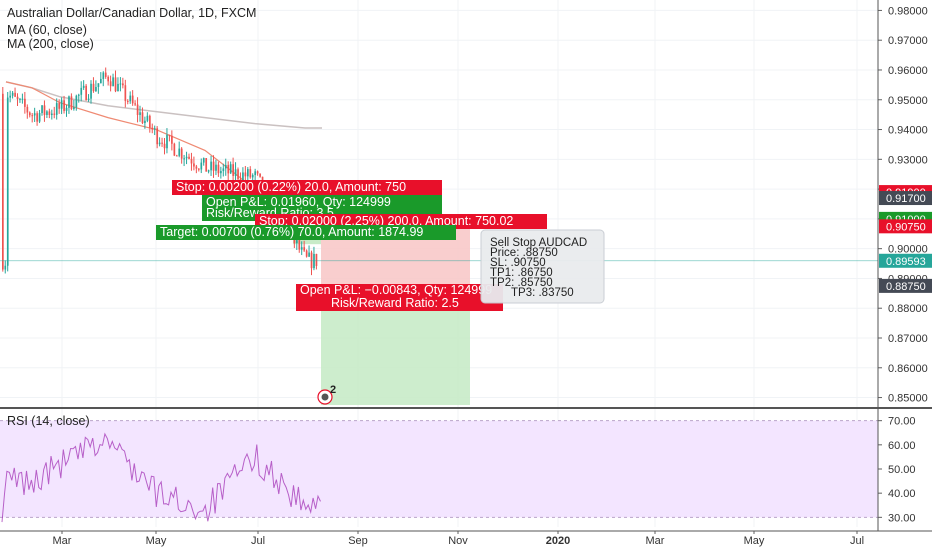  What do you see at coordinates (381, 311) in the screenshot?
I see `position-zones` at bounding box center [381, 311].